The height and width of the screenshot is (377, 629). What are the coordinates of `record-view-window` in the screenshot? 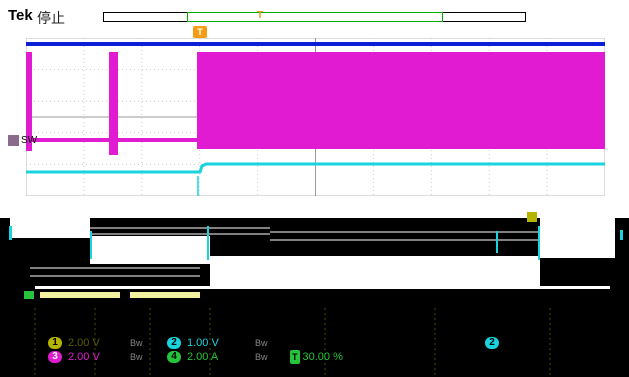 It's located at (315, 17).